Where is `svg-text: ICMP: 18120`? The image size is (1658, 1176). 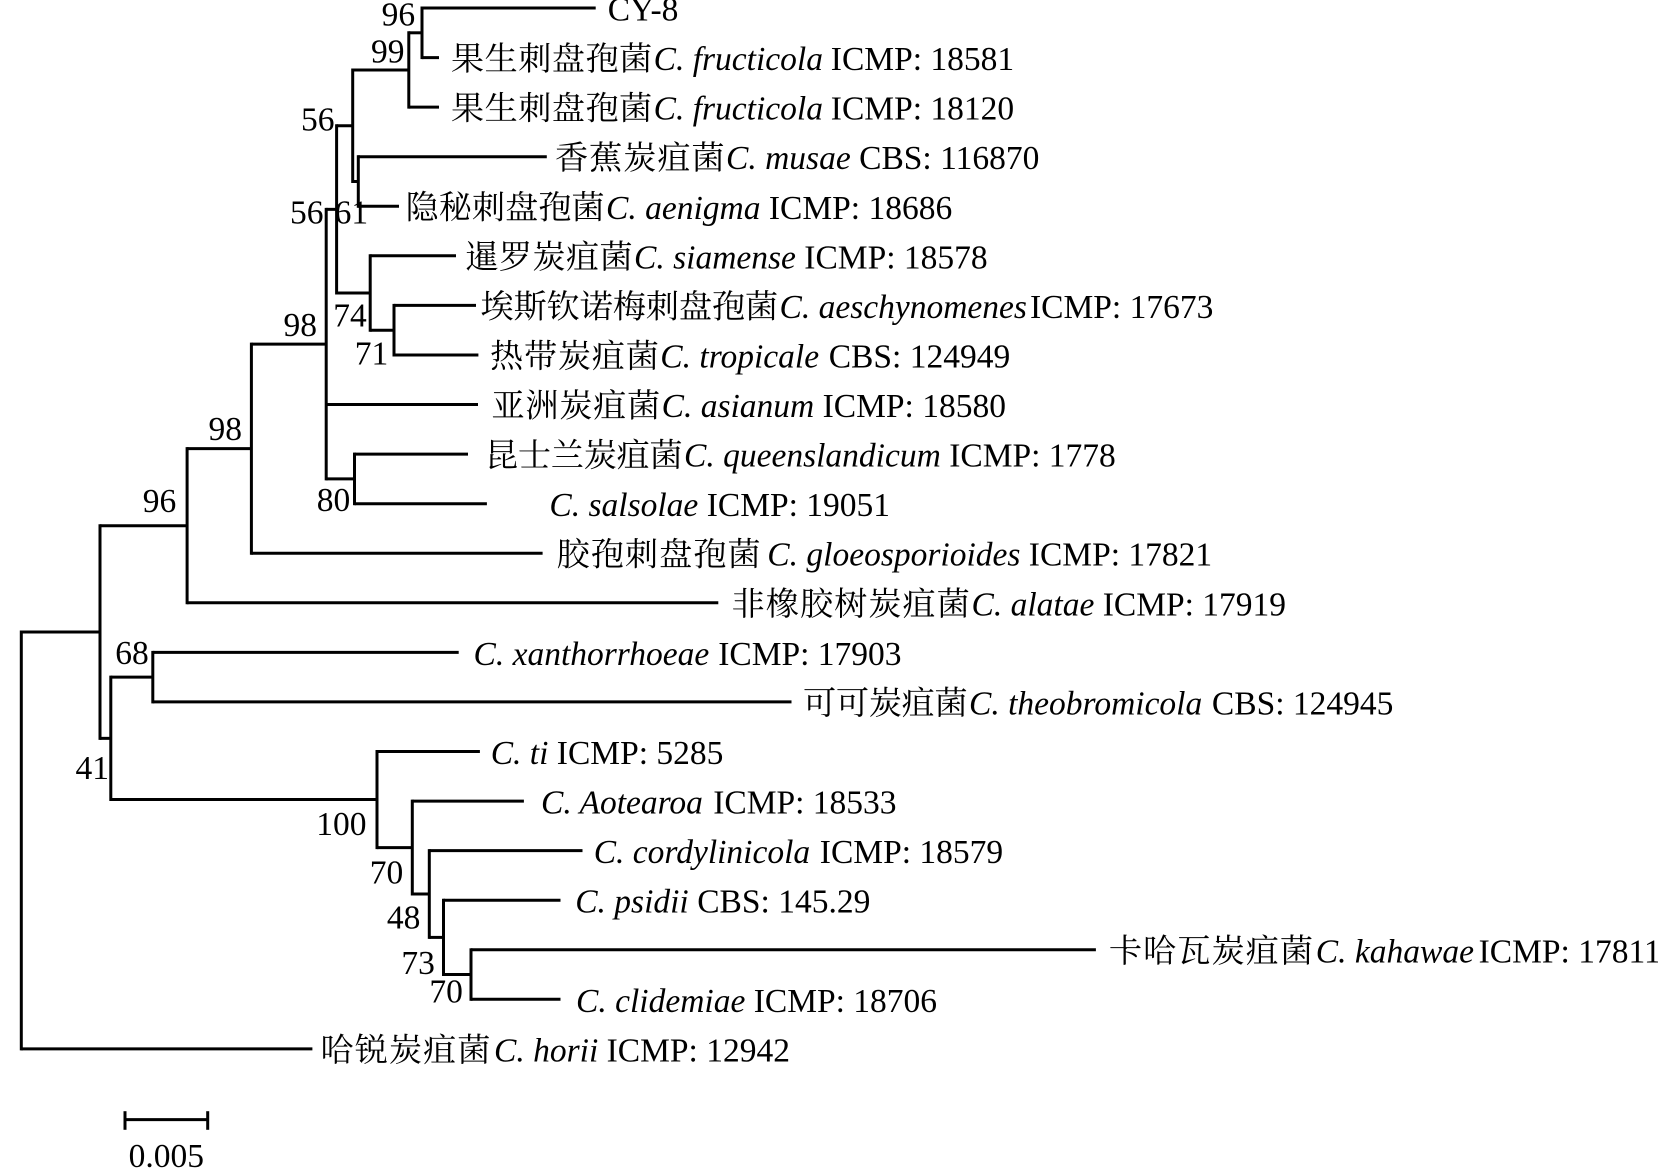 svg-text: ICMP: 18120 is located at coordinates (922, 109).